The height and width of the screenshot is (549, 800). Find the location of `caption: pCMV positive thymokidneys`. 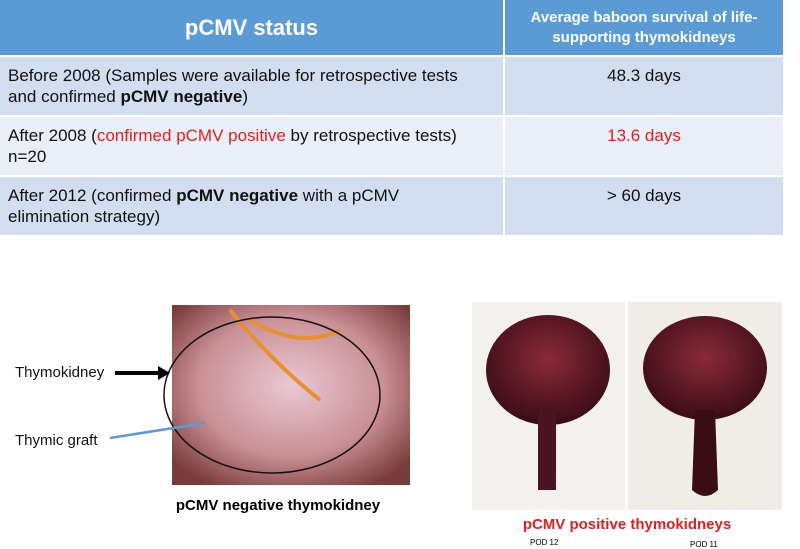

caption: pCMV positive thymokidneys is located at coordinates (627, 524).